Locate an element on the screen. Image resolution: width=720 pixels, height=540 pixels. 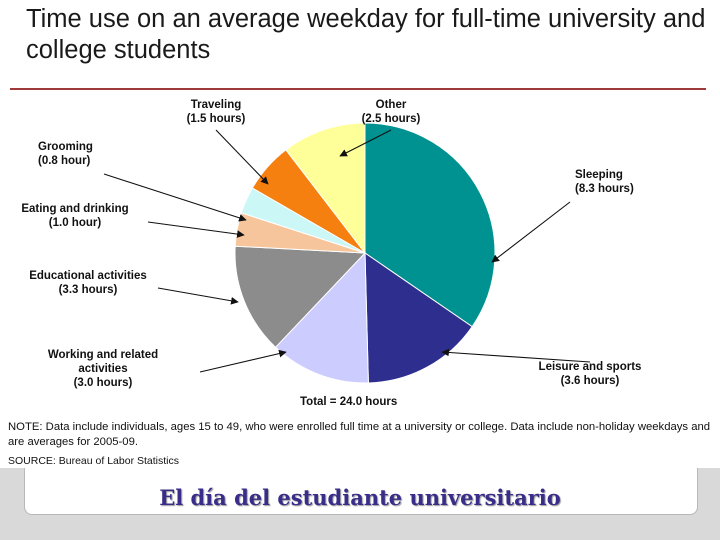
leader-arrow-educational-activities is located at coordinates (198, 296).